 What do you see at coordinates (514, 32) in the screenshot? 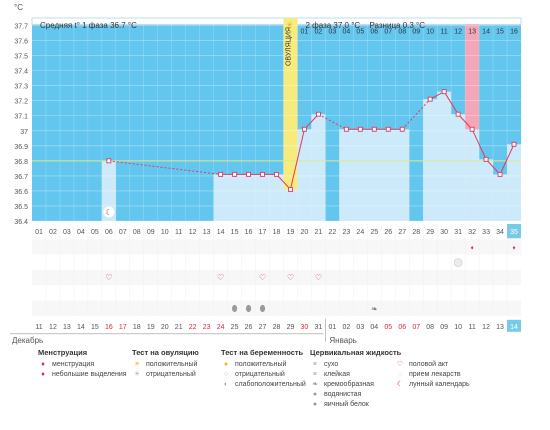
I see `top-day-label: 16` at bounding box center [514, 32].